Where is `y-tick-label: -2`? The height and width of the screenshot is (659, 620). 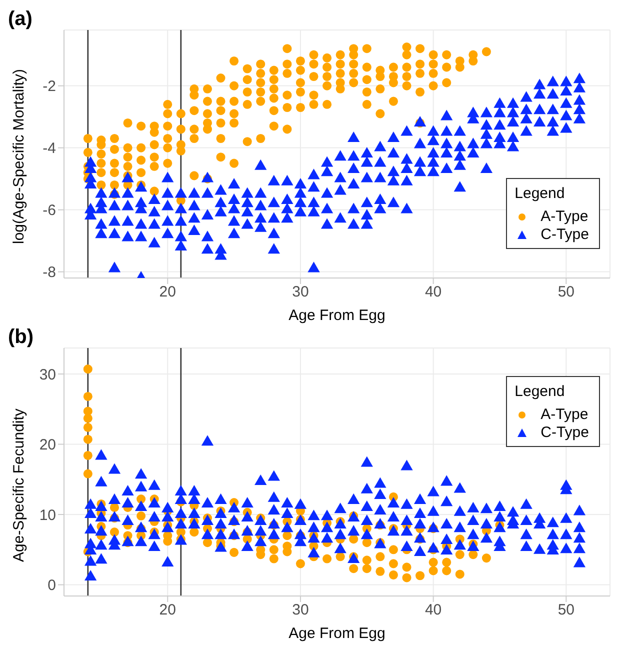 y-tick-label: -2 is located at coordinates (49, 87).